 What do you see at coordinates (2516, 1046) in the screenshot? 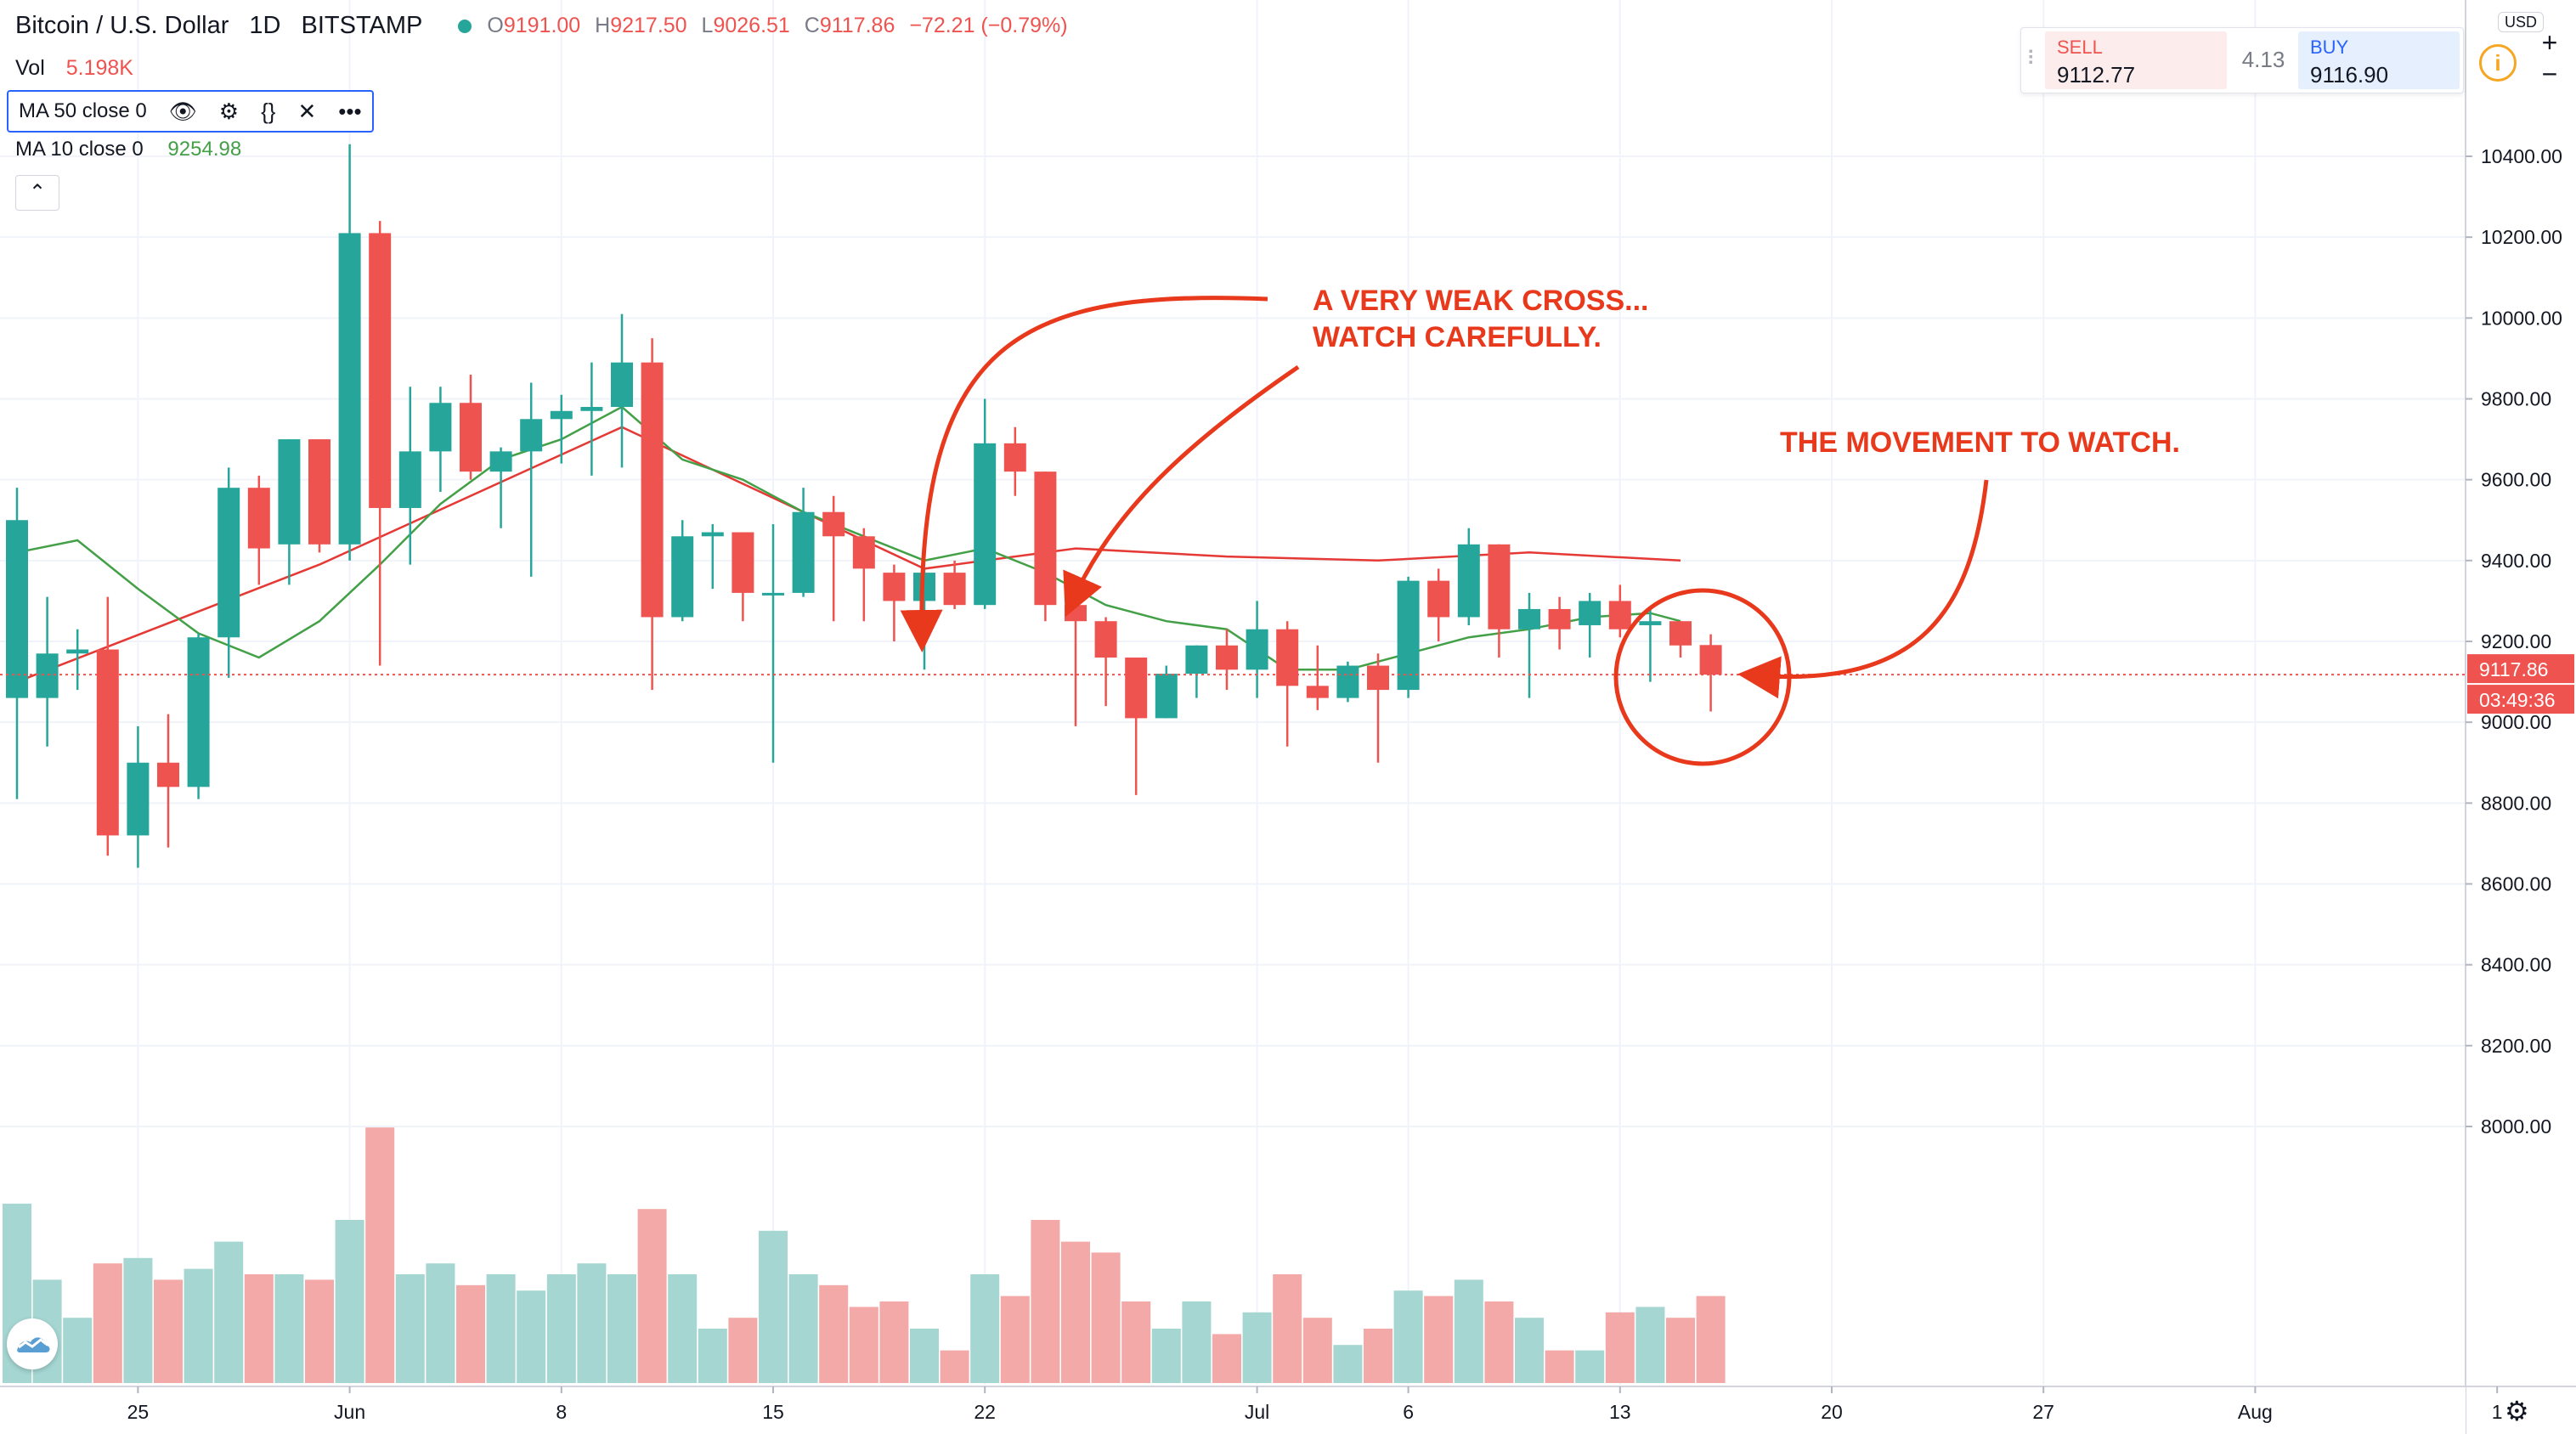
I see `price-tick-label: 8200.00` at bounding box center [2516, 1046].